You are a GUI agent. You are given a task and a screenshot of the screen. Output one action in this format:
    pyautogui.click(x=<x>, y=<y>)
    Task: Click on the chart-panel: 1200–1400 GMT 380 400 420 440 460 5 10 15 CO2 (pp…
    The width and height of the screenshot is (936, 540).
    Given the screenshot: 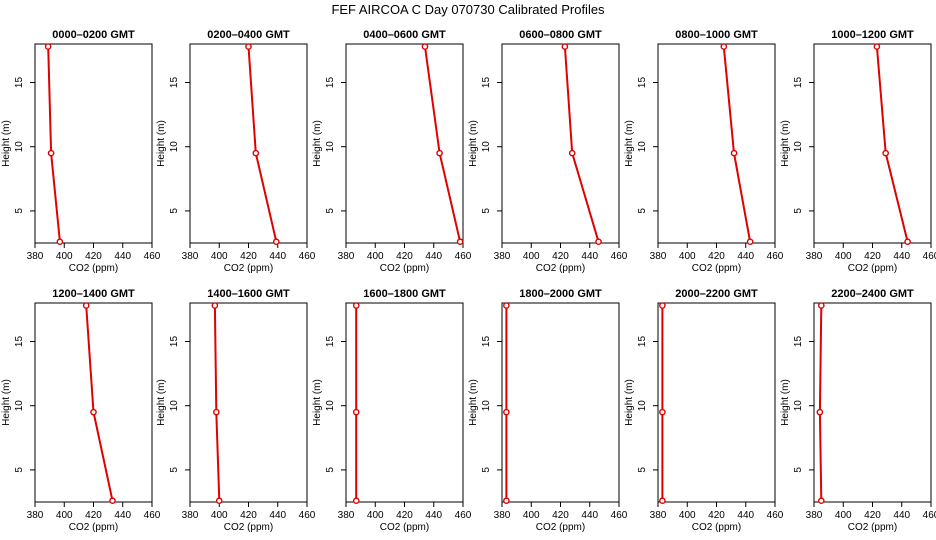 What is the action you would take?
    pyautogui.click(x=81, y=410)
    